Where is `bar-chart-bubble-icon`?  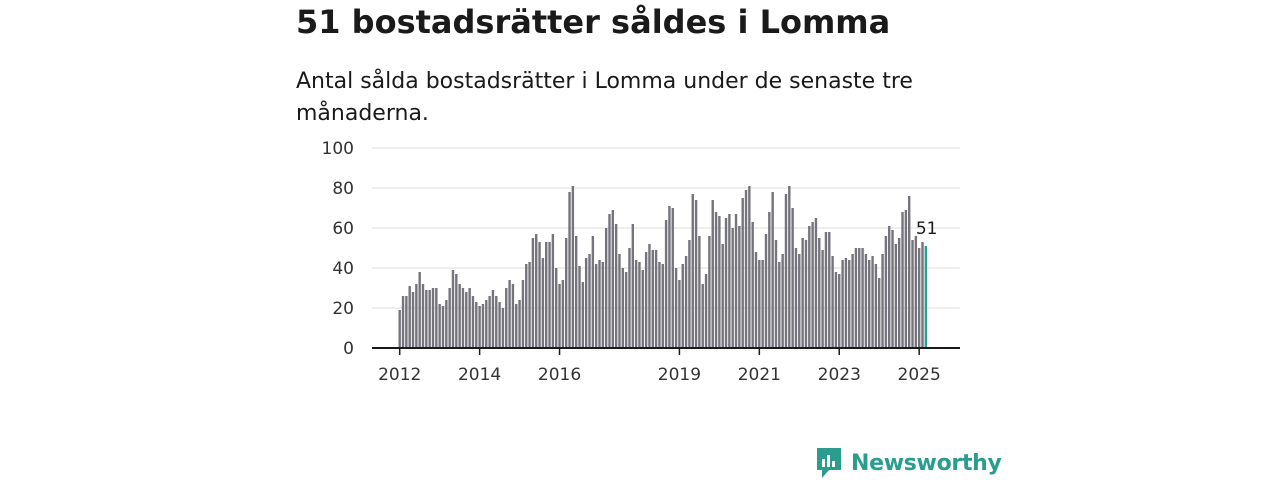 bar-chart-bubble-icon is located at coordinates (829, 463).